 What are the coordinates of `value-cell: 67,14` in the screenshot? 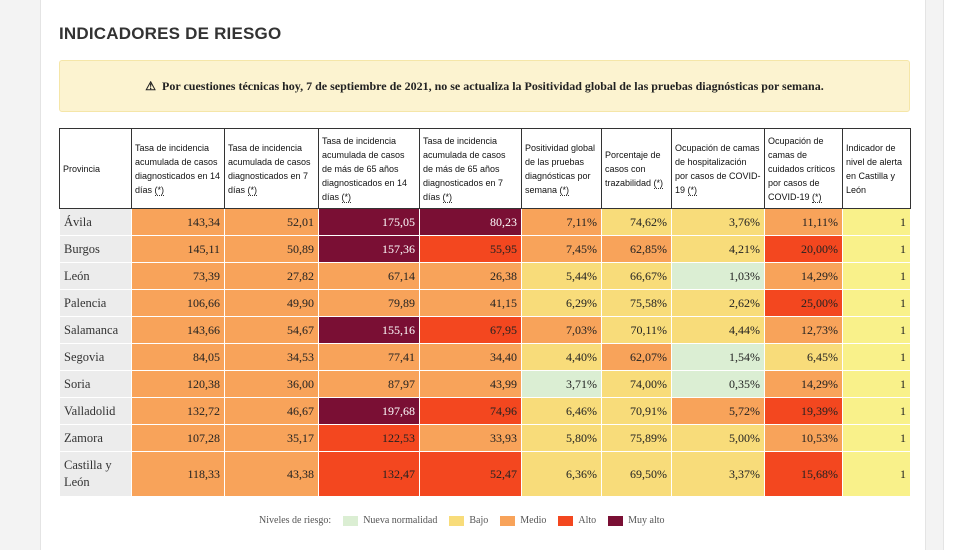 It's located at (369, 276).